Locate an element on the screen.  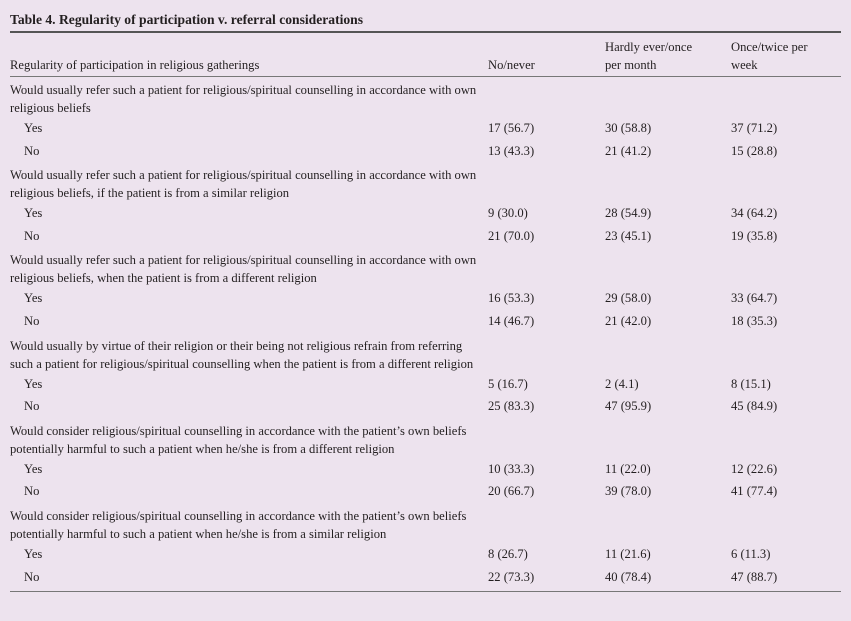
cell-value: 30 (58.8) is located at coordinates (628, 128).